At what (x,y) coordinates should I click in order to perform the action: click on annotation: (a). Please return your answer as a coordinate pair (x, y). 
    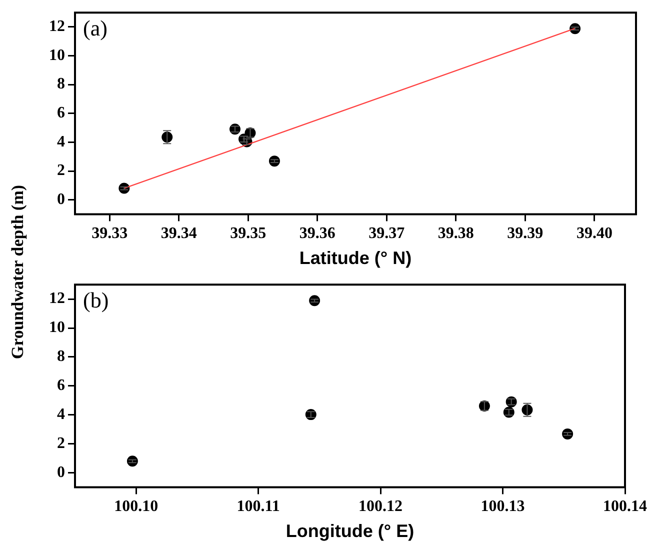
    Looking at the image, I should click on (95, 27).